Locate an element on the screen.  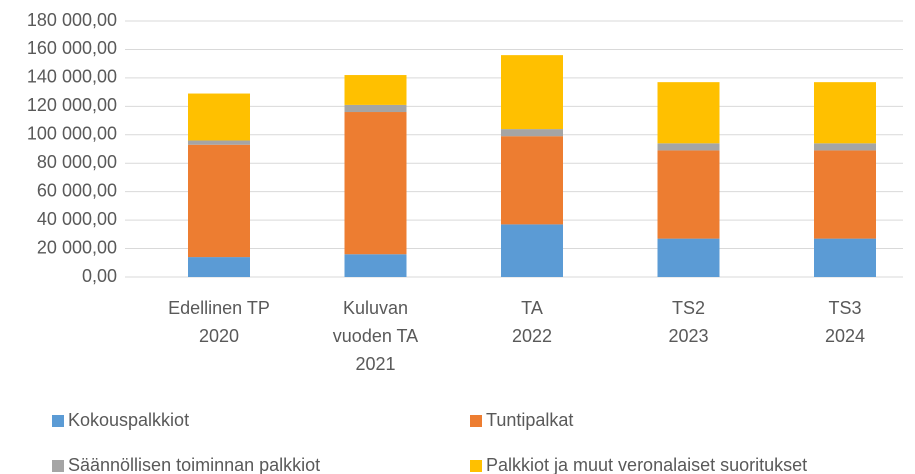
x-tick-label: Edellinen TP 2020 is located at coordinates (219, 322).